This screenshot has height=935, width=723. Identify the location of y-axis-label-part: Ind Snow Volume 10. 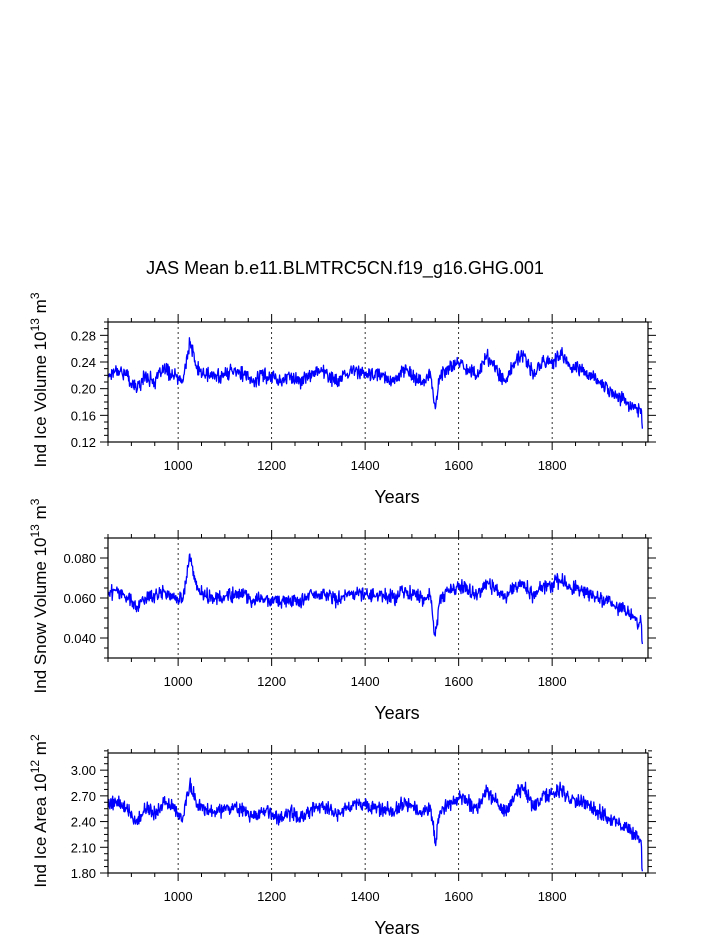
(40, 615).